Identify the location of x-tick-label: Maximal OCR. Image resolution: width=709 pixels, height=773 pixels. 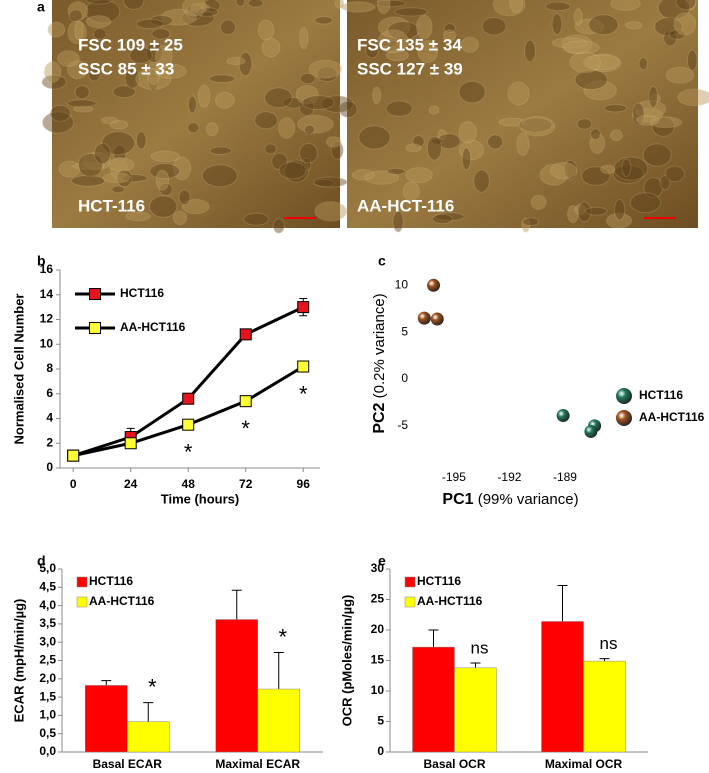
(584, 764).